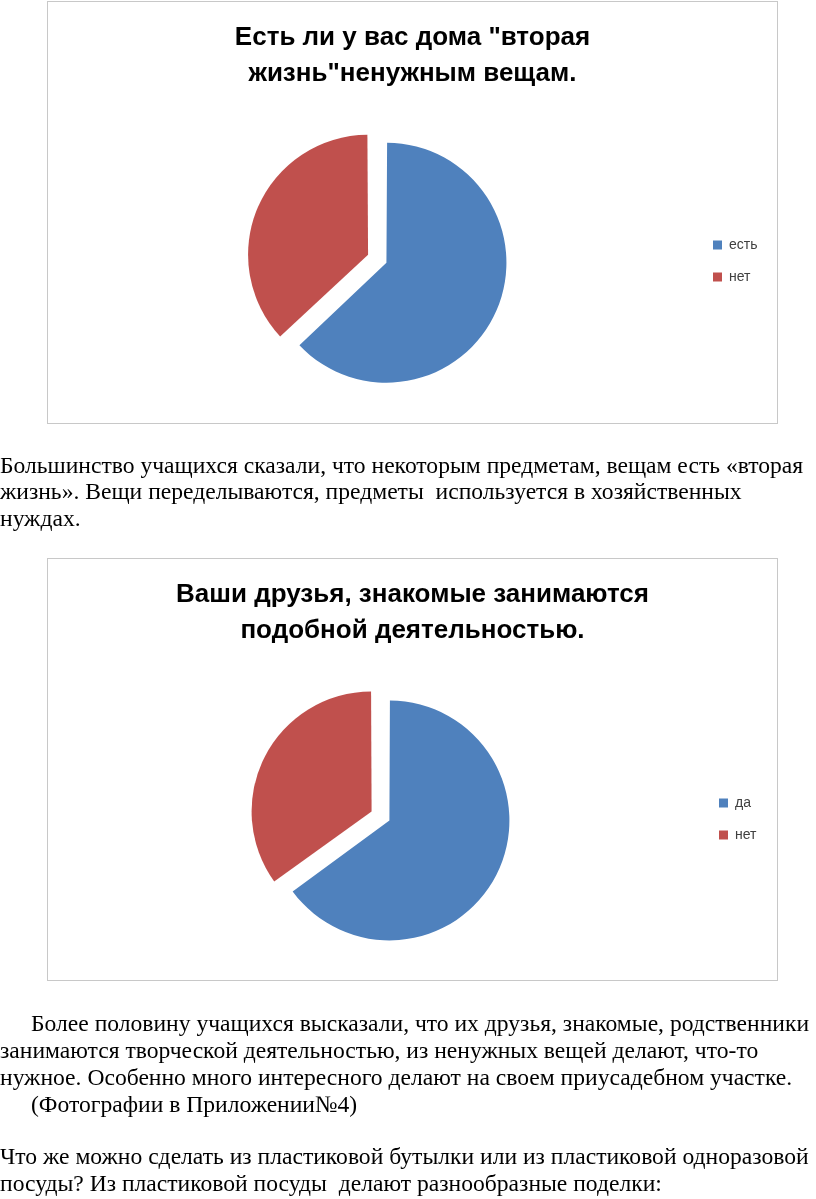 Image resolution: width=816 pixels, height=1199 pixels. Describe the element at coordinates (412, 54) in the screenshot. I see `chart-title: Есть ли у вас дома "вторая жизнь"ненужным вещам.` at that location.